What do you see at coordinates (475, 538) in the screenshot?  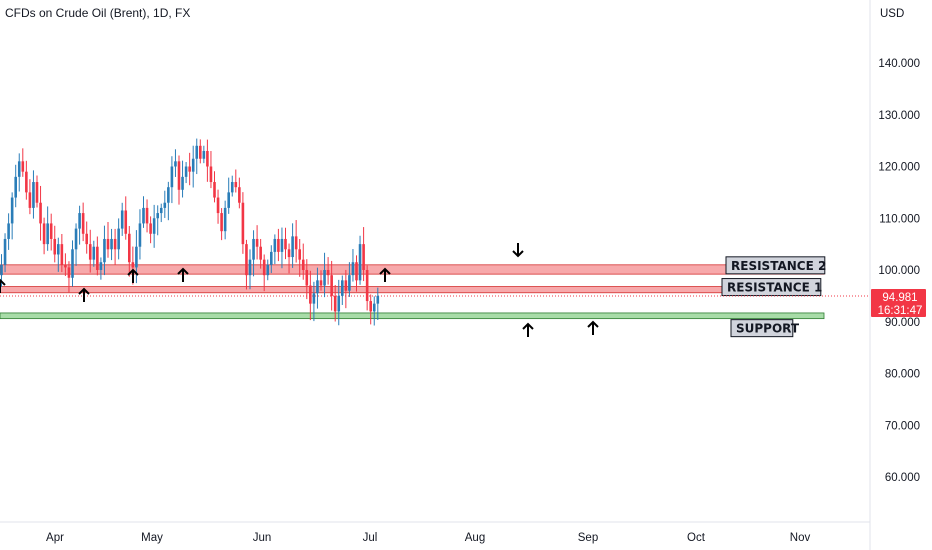 I see `time-tick-label: Aug` at bounding box center [475, 538].